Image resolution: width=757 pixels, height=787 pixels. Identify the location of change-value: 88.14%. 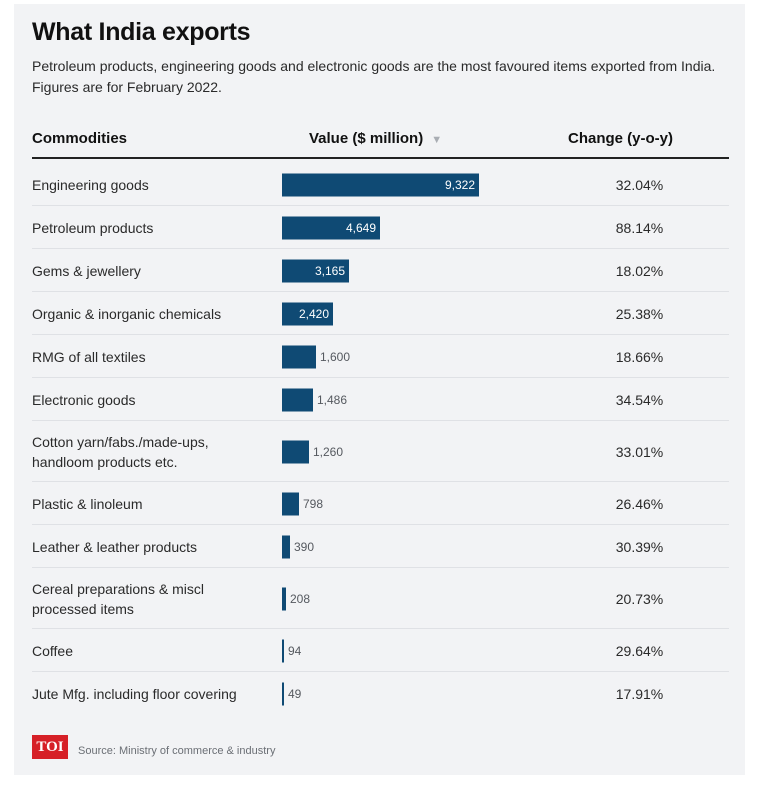
(639, 227).